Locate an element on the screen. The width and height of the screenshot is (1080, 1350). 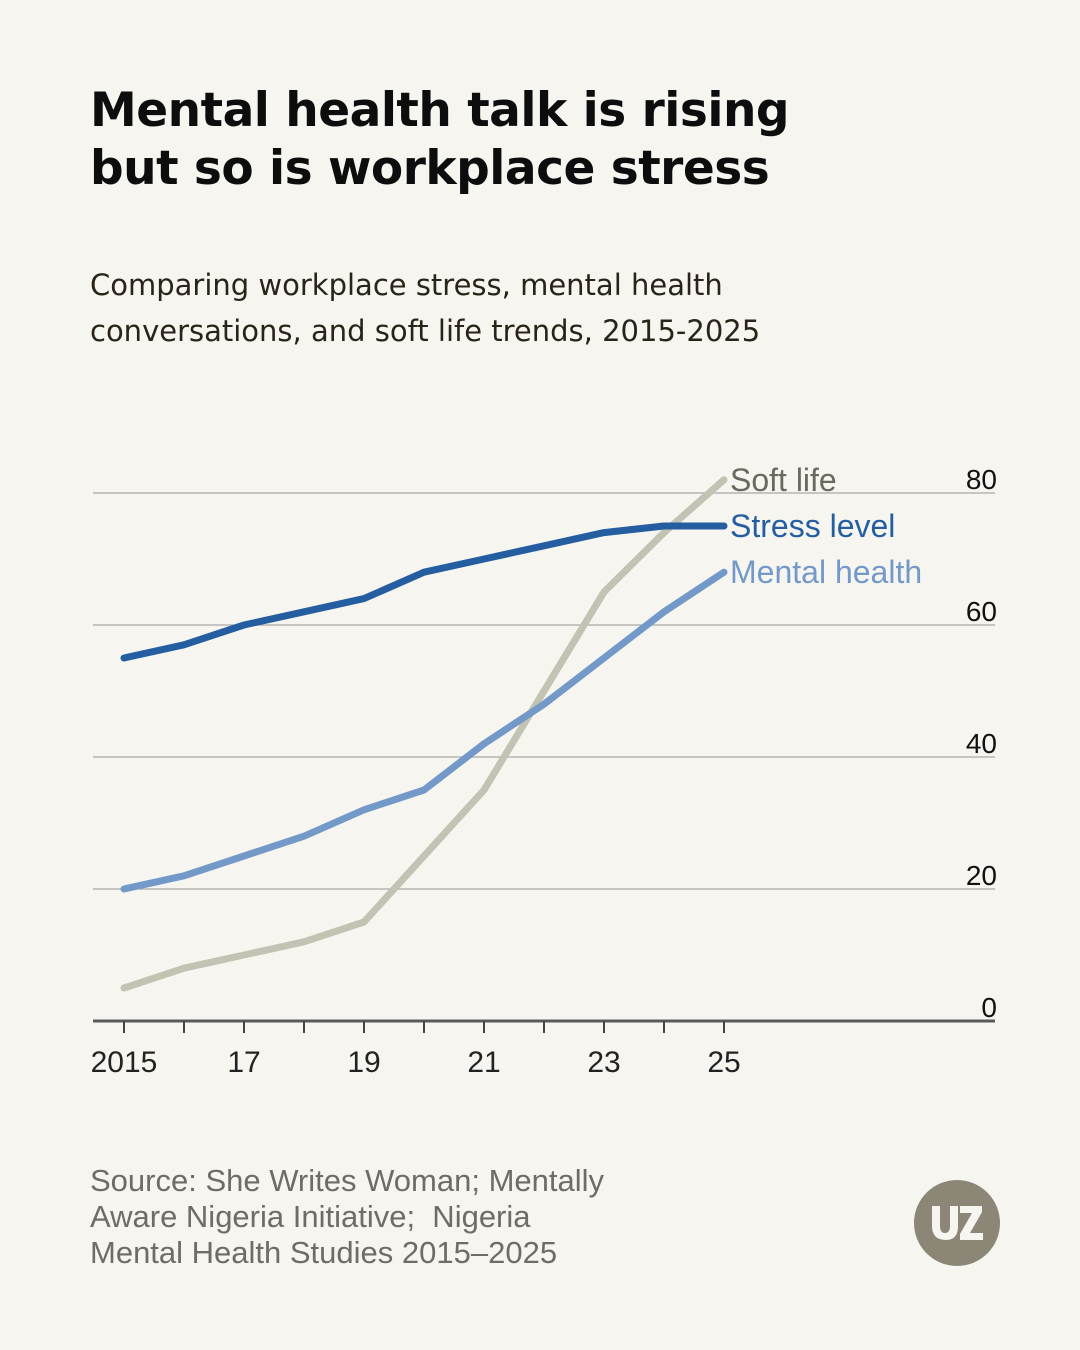
series-labels: Soft life Stress level Mental health is located at coordinates (826, 526).